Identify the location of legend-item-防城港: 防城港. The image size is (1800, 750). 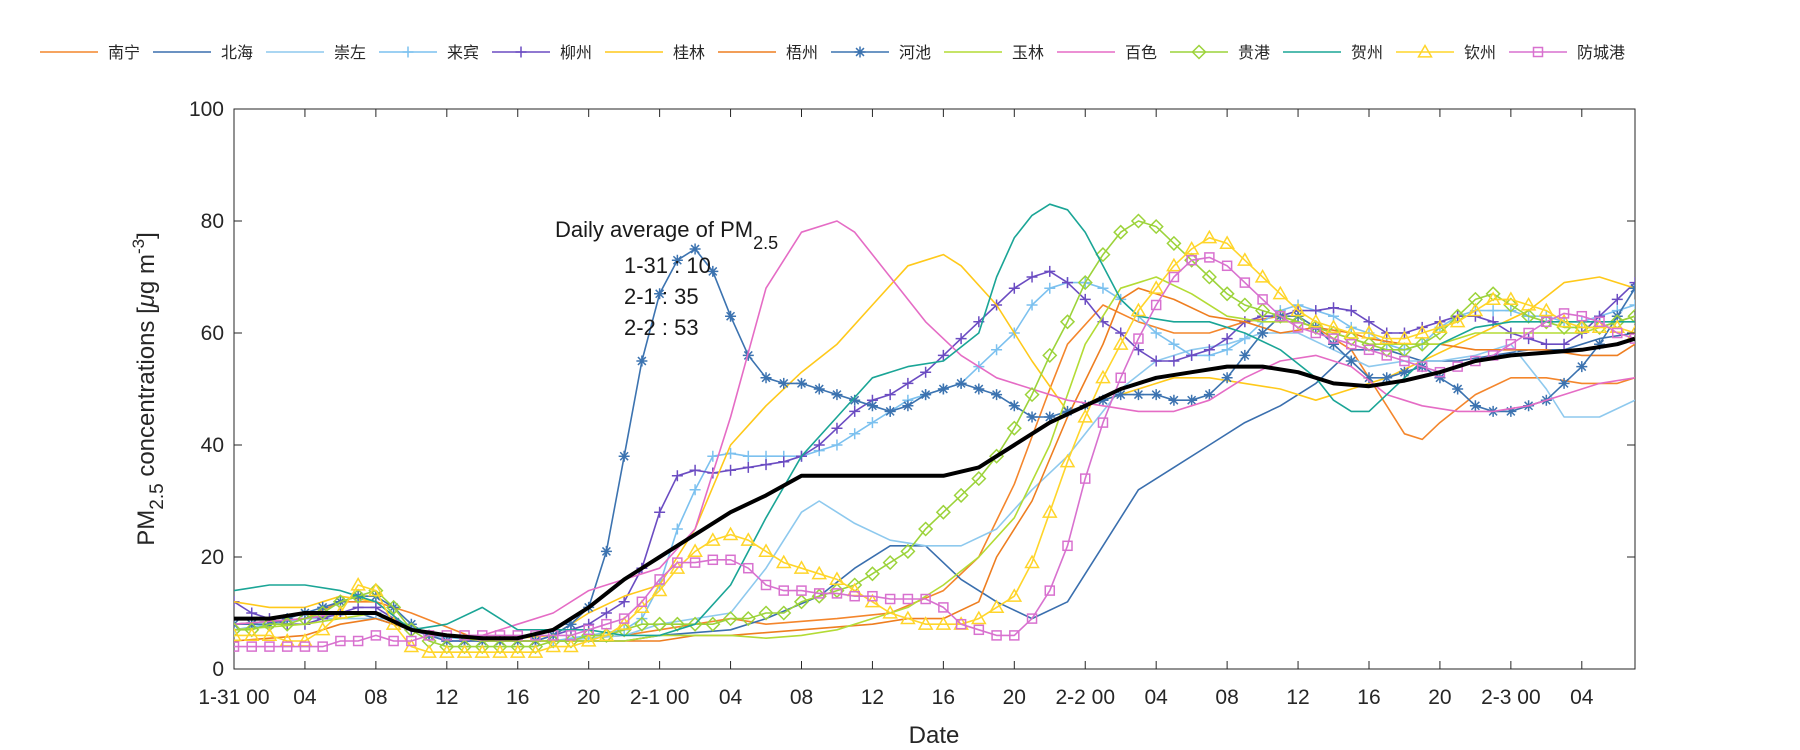
(1567, 52).